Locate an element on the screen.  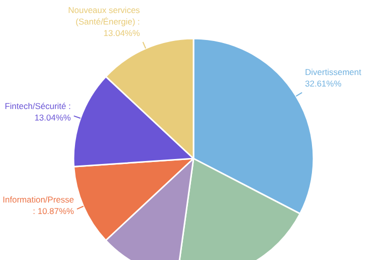
data-label: 32.61%% is located at coordinates (323, 83).